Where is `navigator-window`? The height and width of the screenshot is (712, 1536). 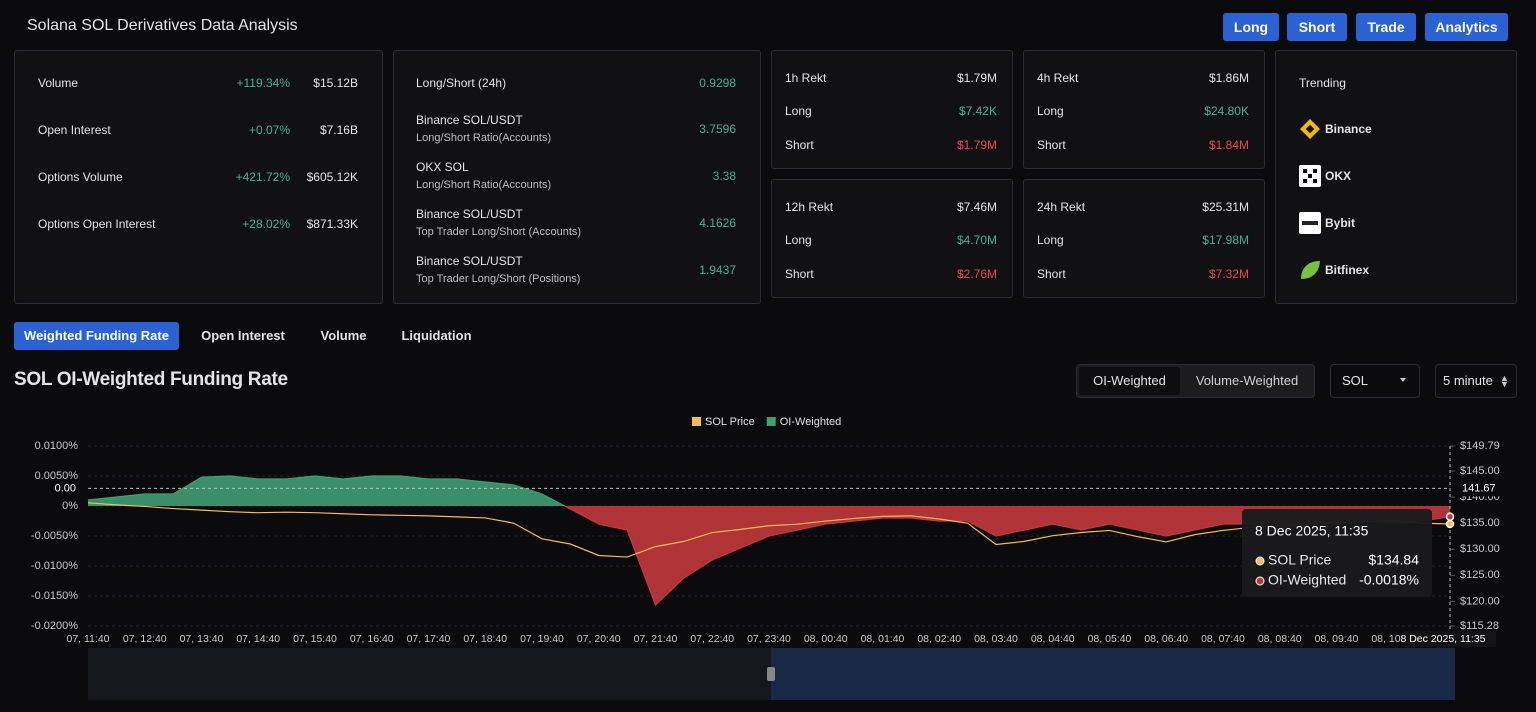
navigator-window is located at coordinates (1113, 674).